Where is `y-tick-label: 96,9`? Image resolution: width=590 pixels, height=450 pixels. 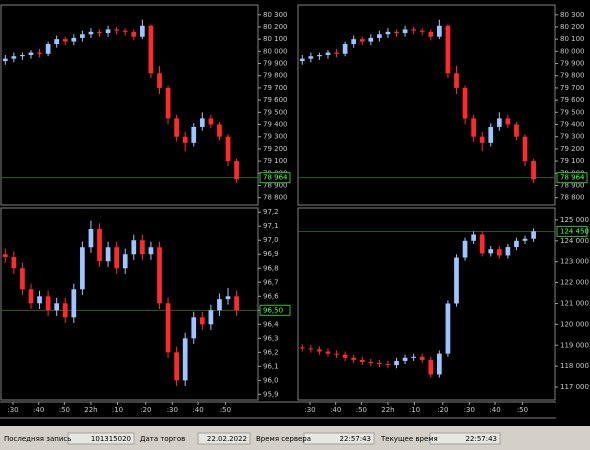
y-tick-label: 96,9 is located at coordinates (271, 254).